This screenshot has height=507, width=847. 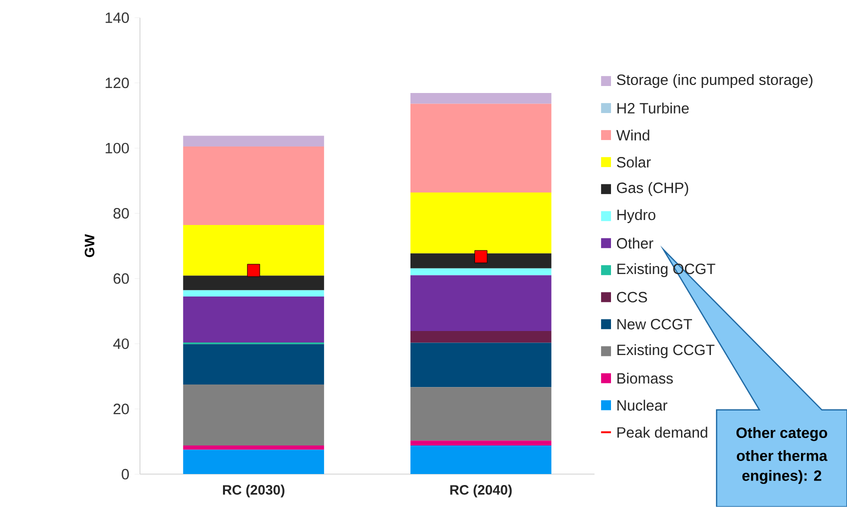 What do you see at coordinates (481, 491) in the screenshot?
I see `x-tick-label: RC (2040)` at bounding box center [481, 491].